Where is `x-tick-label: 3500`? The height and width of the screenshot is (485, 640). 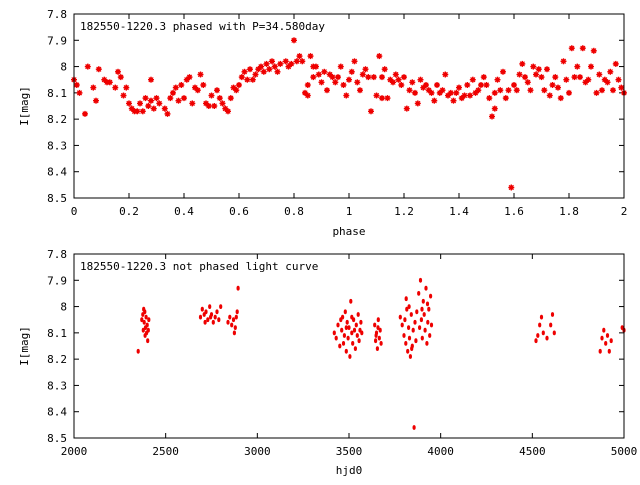 x-tick-label: 3500 is located at coordinates (349, 451).